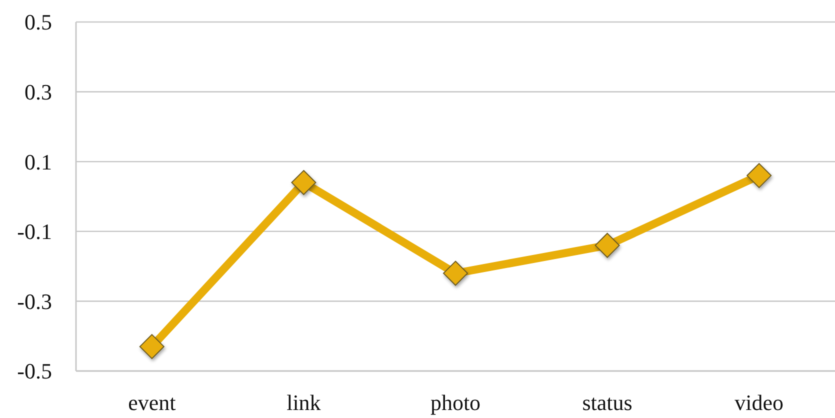  I want to click on y-tick-label: -0.3, so click(34, 301).